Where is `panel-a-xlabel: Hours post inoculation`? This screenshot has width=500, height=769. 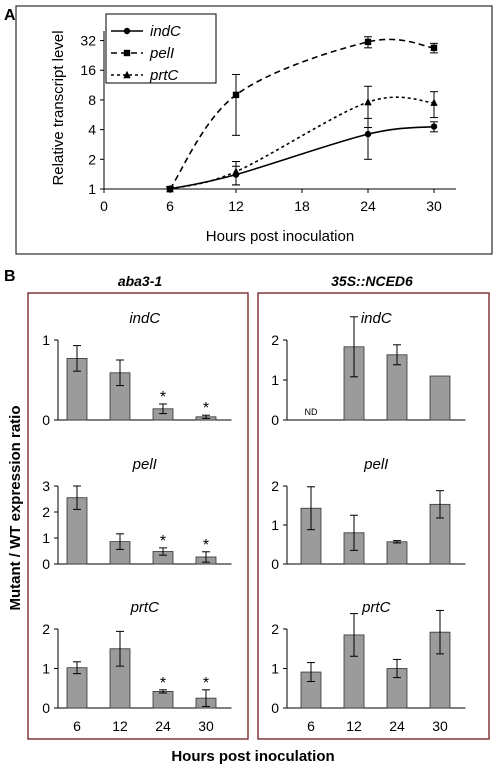 panel-a-xlabel: Hours post inoculation is located at coordinates (280, 236).